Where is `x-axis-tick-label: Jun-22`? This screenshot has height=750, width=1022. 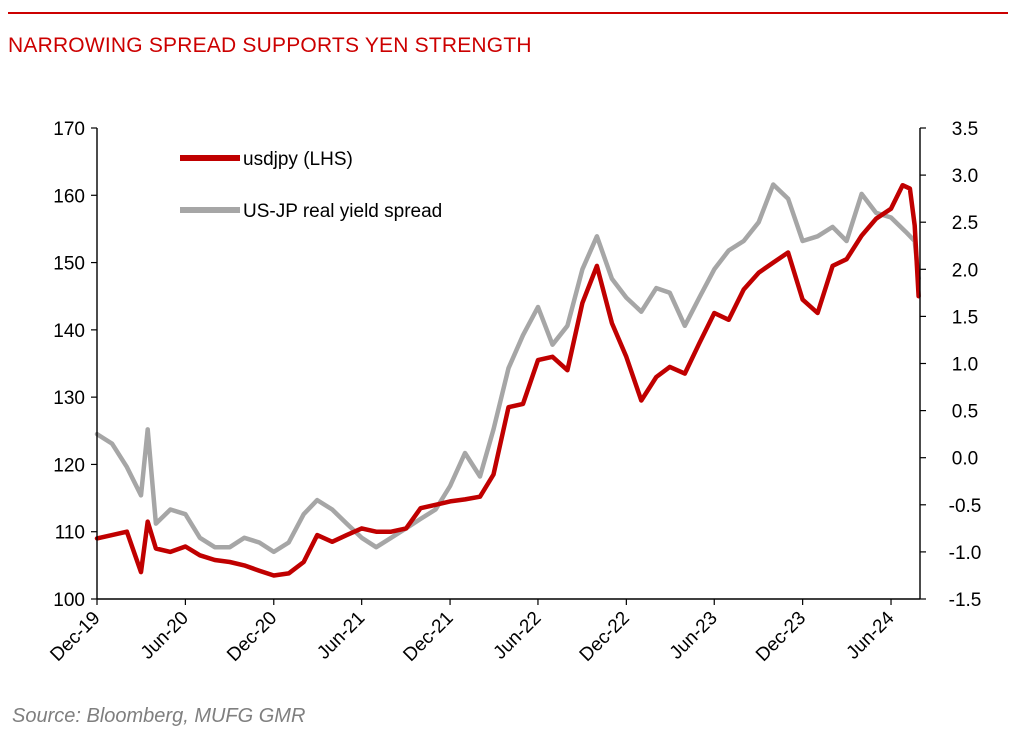 x-axis-tick-label: Jun-22 is located at coordinates (518, 636).